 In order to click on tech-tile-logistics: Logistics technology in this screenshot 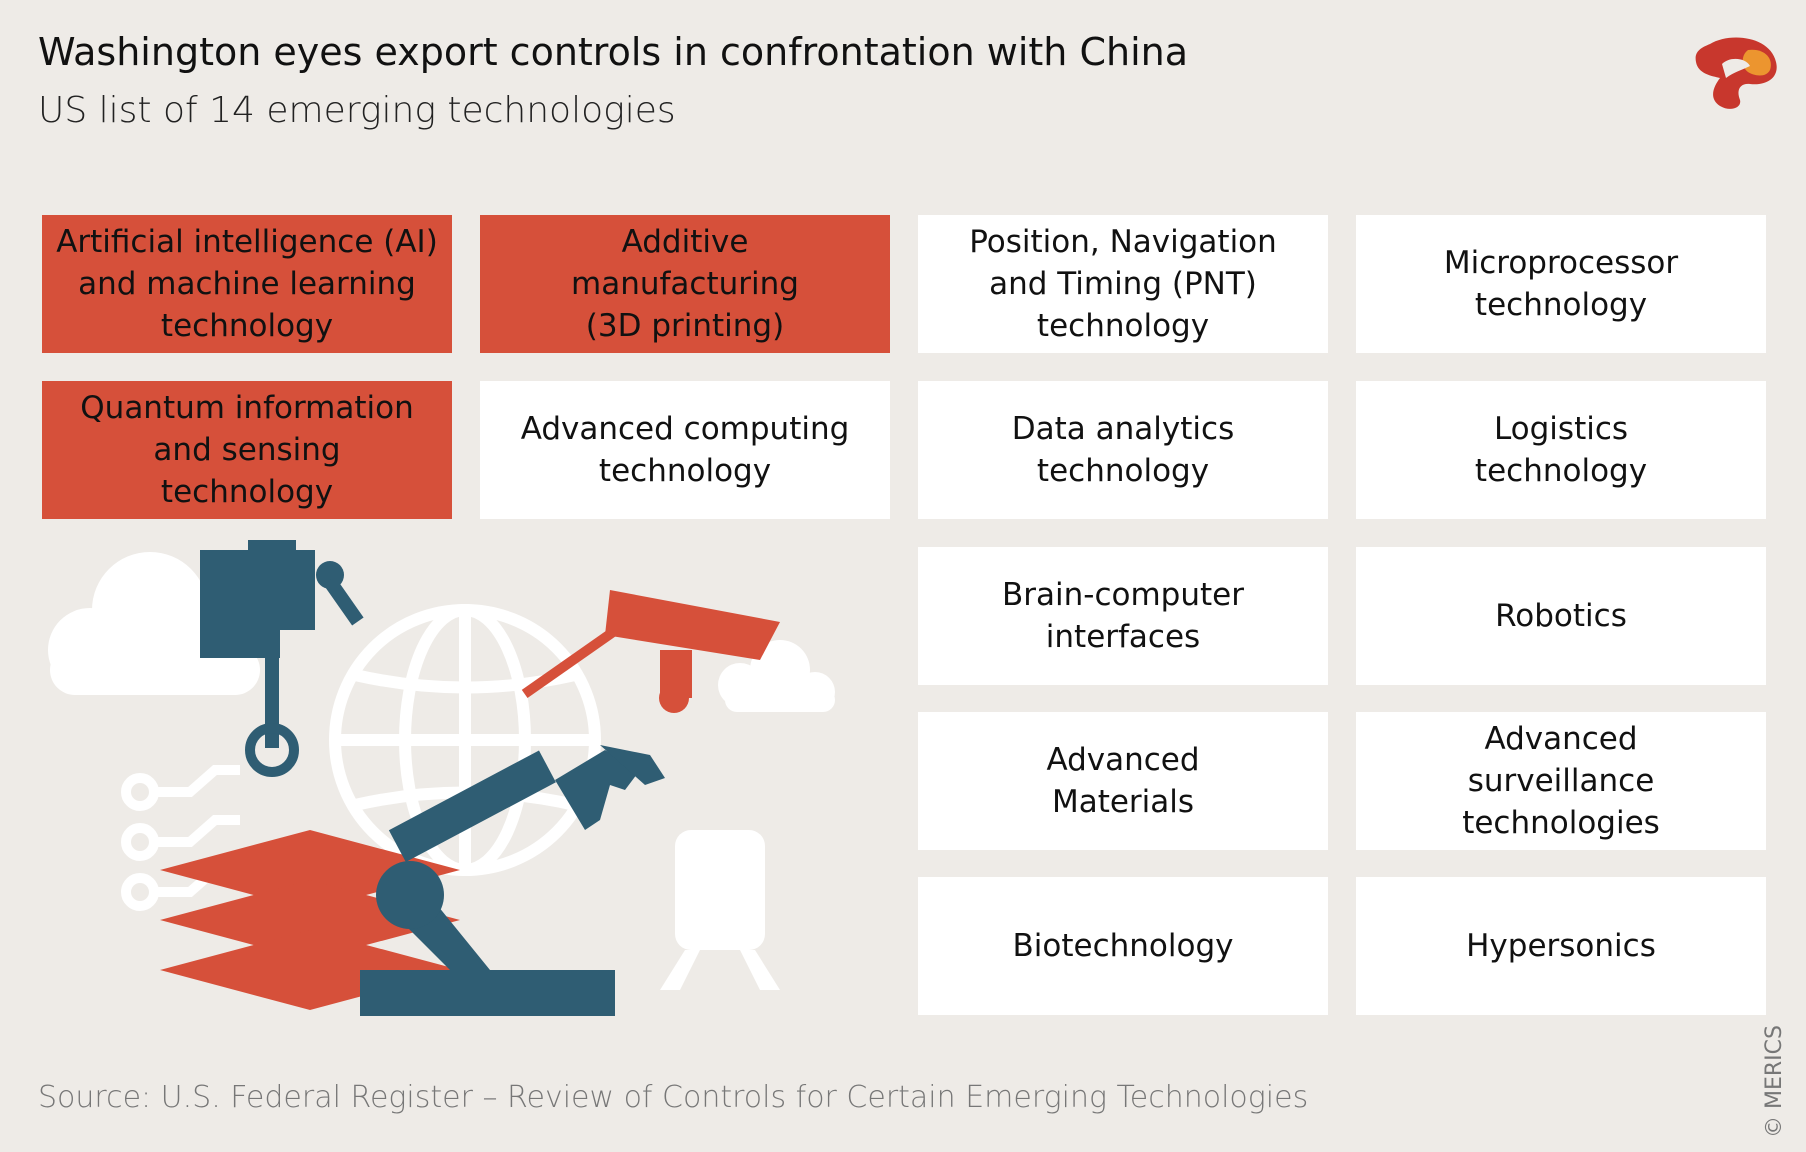, I will do `click(1561, 450)`.